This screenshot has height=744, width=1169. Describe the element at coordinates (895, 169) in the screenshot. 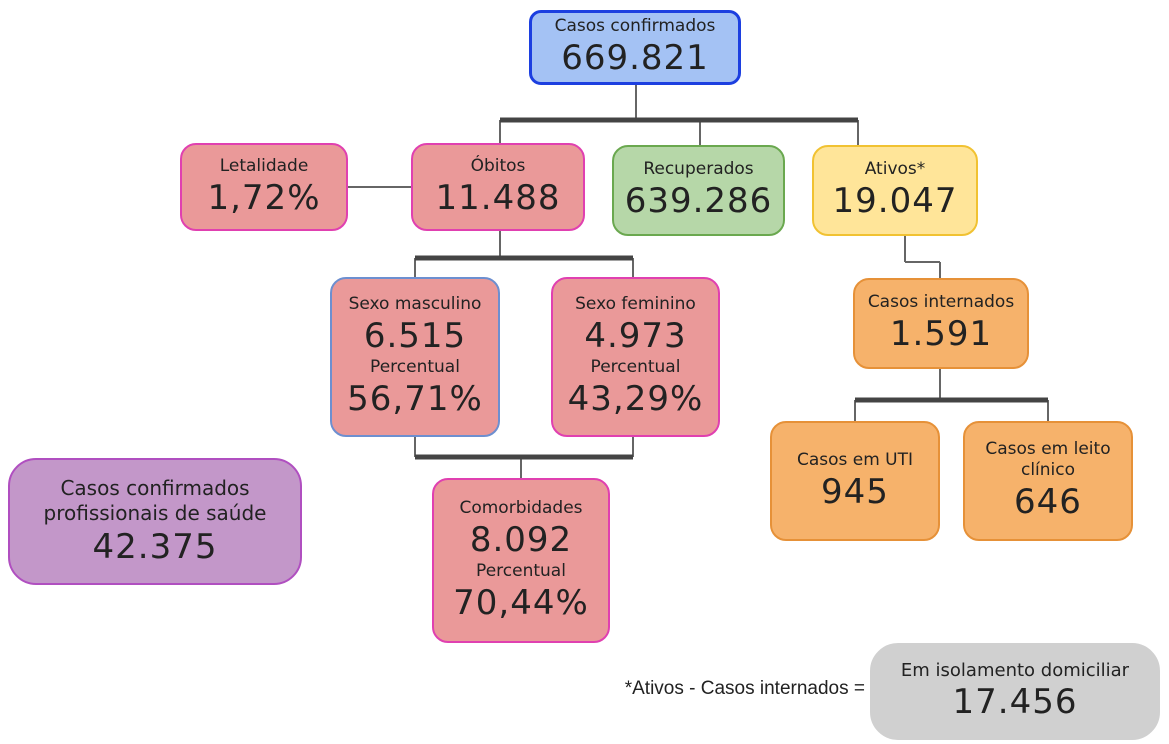

I see `node-label: Ativos*` at that location.